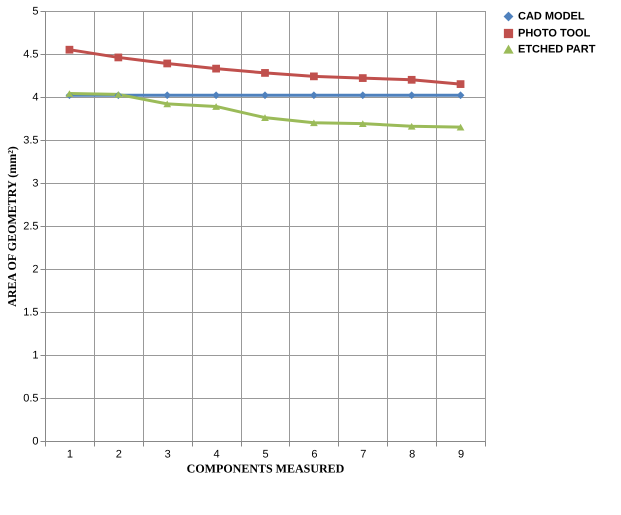 The height and width of the screenshot is (515, 621). What do you see at coordinates (265, 454) in the screenshot?
I see `x-tick-label: 5` at bounding box center [265, 454].